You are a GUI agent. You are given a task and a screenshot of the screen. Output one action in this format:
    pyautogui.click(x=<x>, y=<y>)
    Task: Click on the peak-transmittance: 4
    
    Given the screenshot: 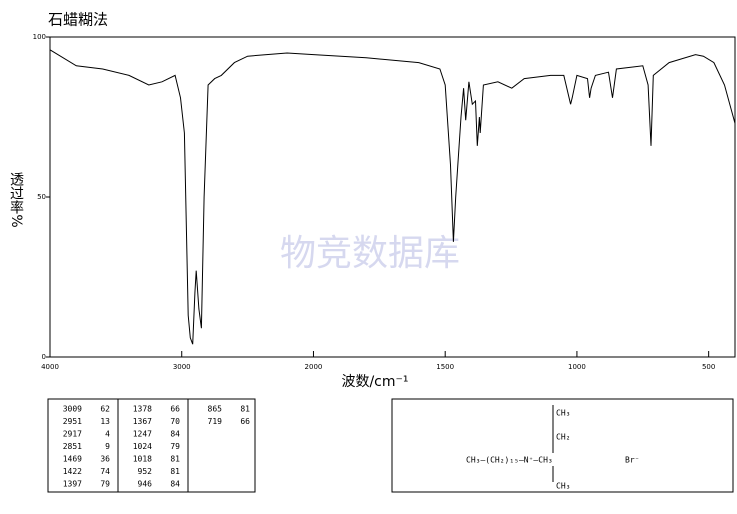 What is the action you would take?
    pyautogui.click(x=107, y=434)
    